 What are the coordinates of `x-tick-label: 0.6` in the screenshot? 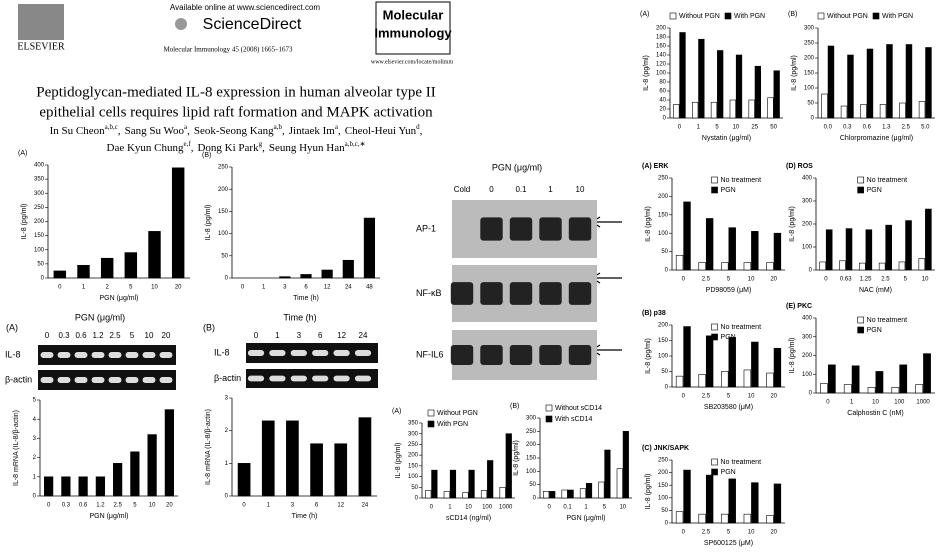 It's located at (83, 506).